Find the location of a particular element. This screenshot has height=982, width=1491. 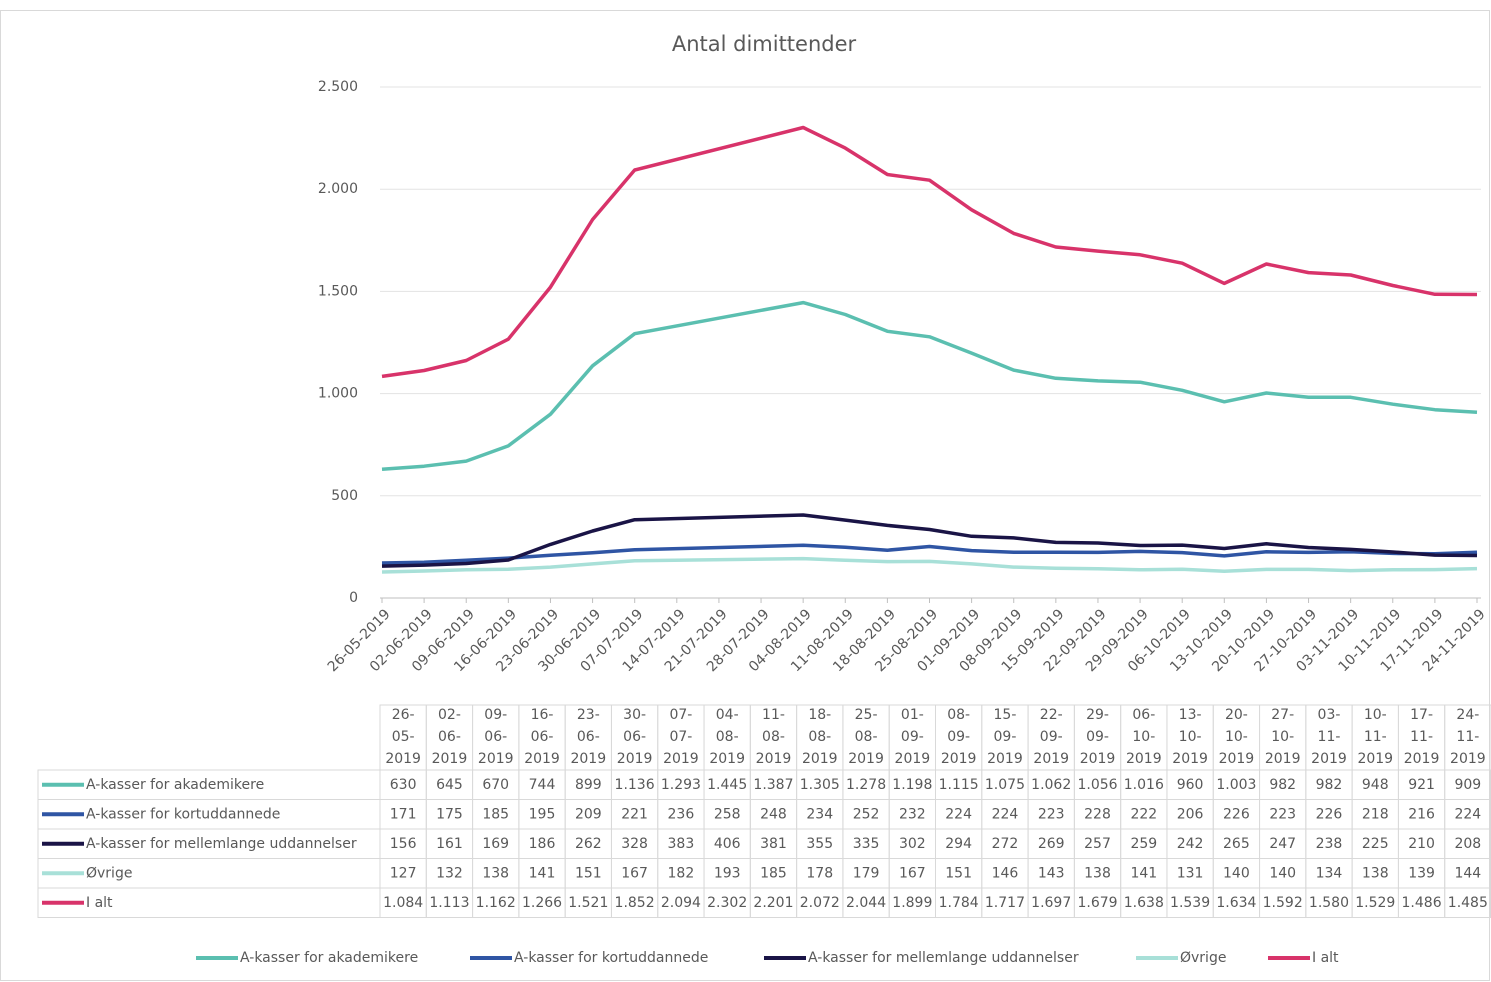

table-header: 07-07-2019 is located at coordinates (681, 737).